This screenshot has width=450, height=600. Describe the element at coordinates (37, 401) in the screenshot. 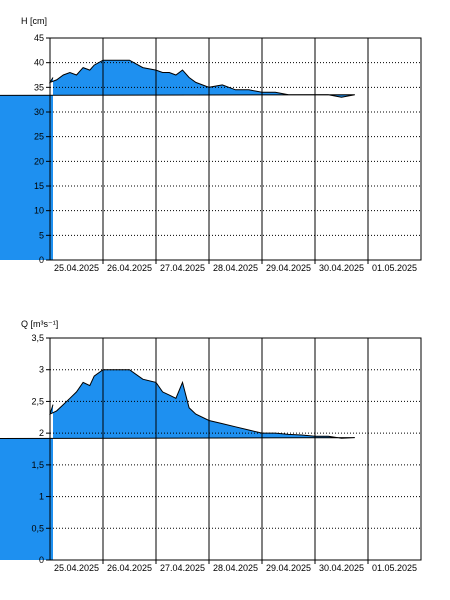

I see `q-ytick-label: 2,5` at that location.